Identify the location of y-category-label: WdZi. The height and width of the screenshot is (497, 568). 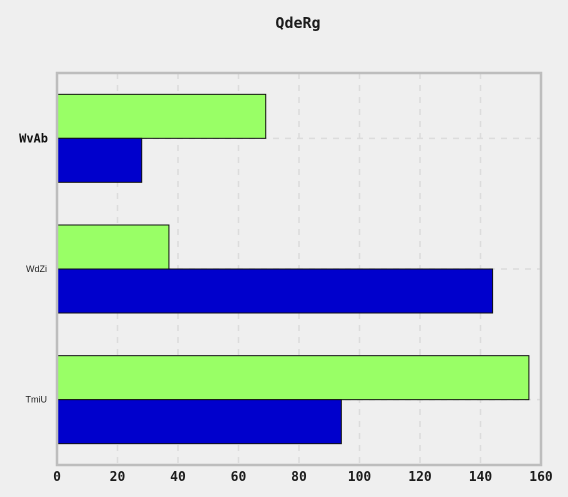
(36, 269).